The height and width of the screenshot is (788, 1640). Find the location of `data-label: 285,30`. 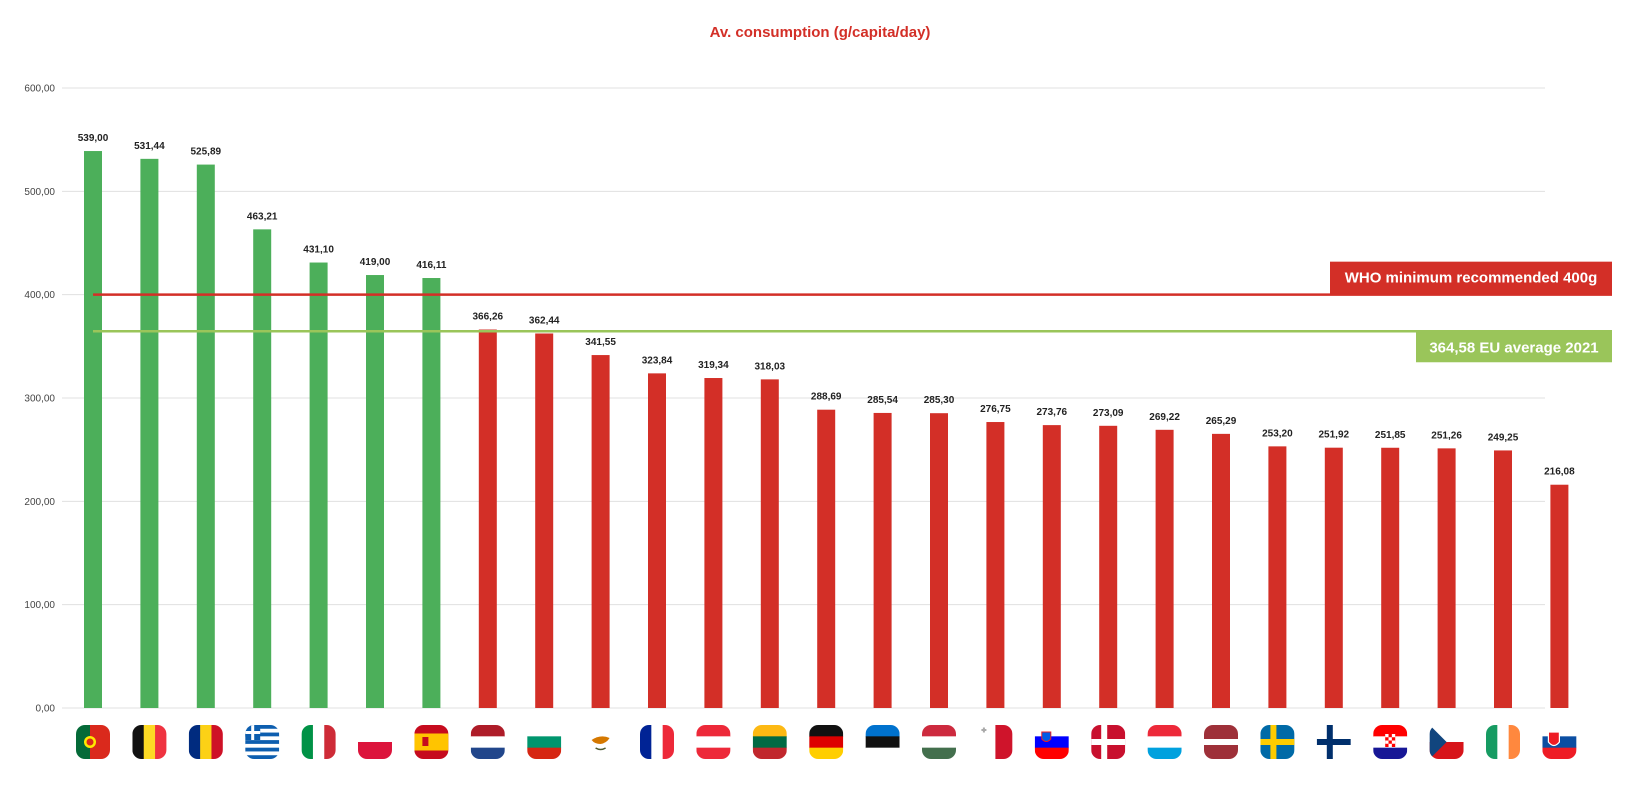

data-label: 285,30 is located at coordinates (939, 400).